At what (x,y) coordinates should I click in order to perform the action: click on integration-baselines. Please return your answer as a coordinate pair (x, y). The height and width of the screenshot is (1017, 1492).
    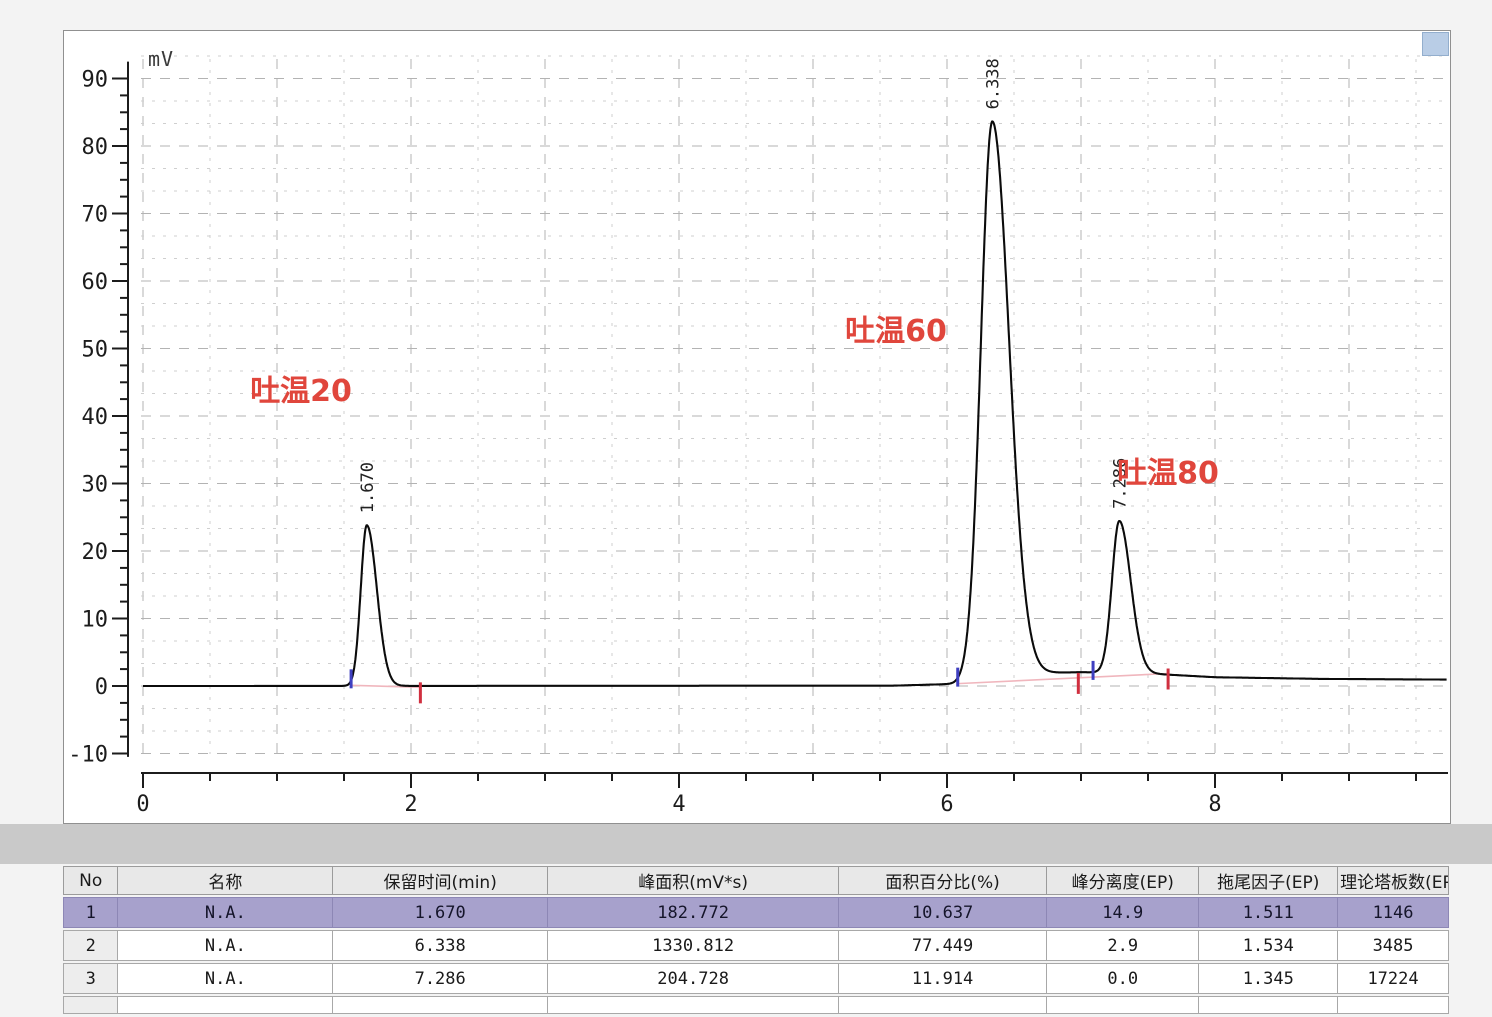
    Looking at the image, I should click on (760, 680).